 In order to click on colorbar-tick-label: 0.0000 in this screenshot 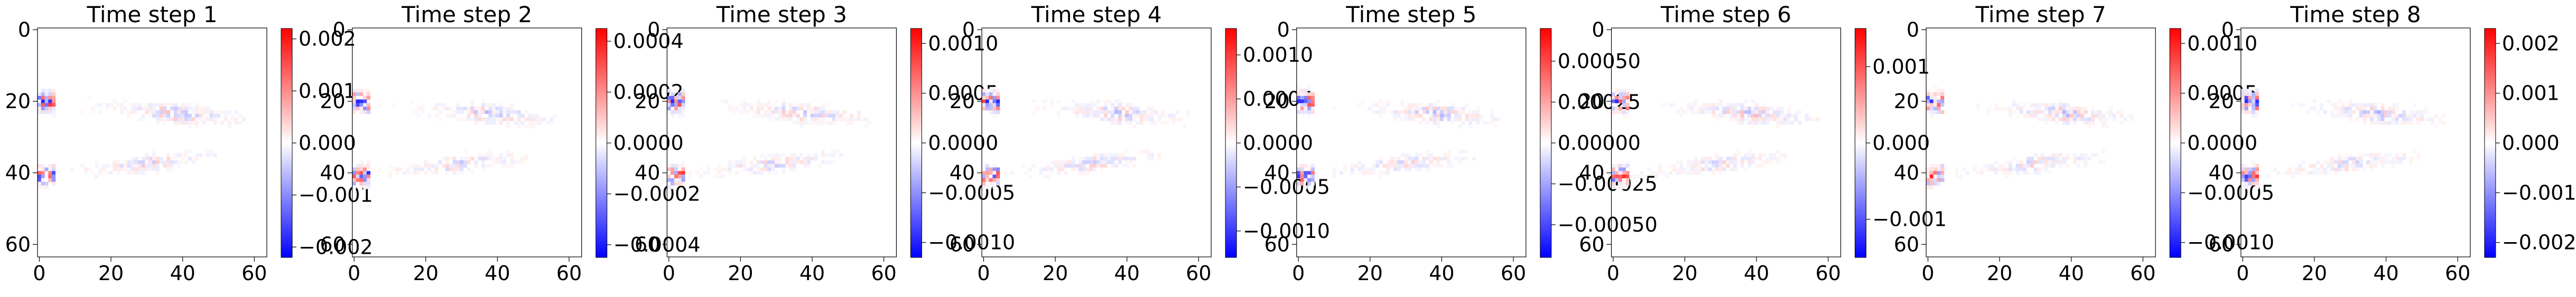, I will do `click(963, 143)`.